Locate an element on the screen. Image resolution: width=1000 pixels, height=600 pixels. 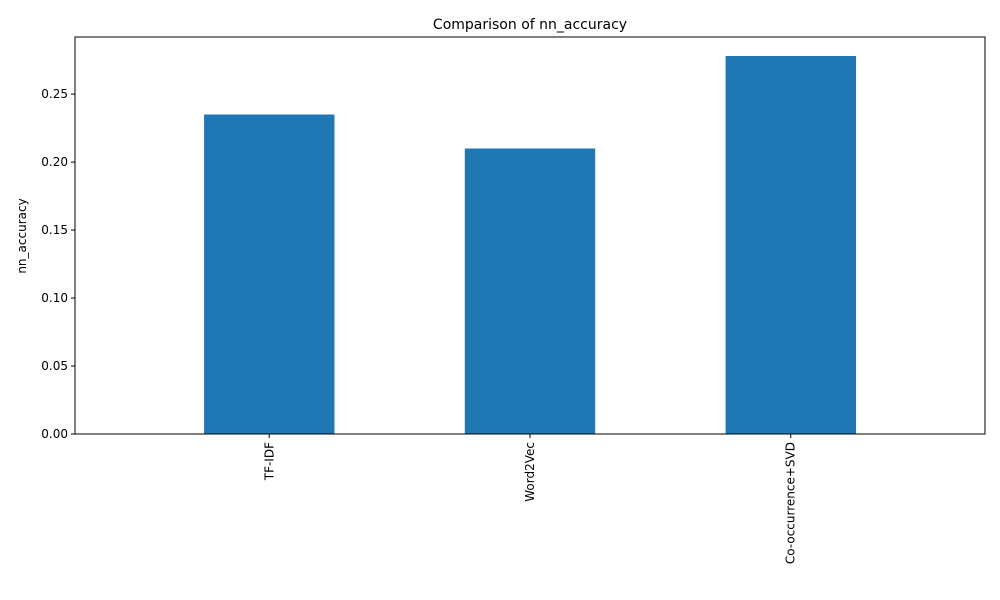
x-tick-label: Word2Vec is located at coordinates (530, 472).